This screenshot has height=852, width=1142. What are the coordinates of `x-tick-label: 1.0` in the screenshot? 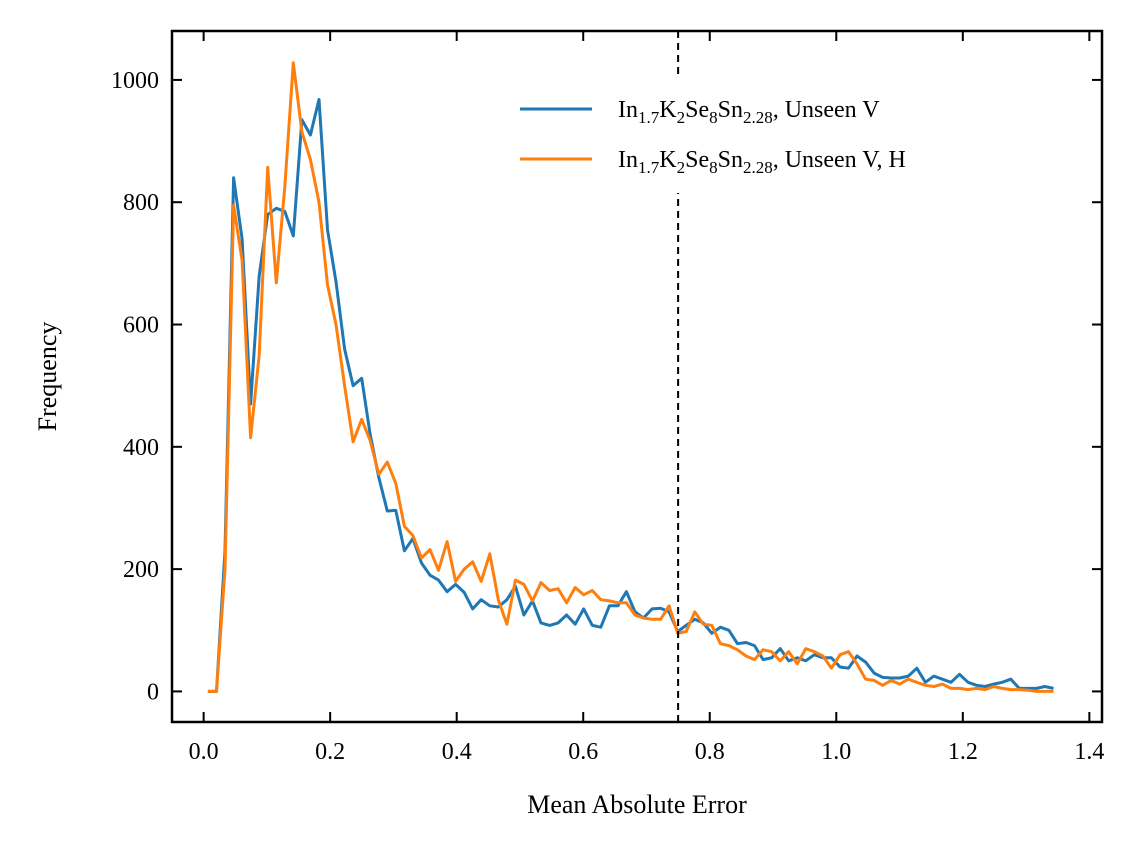 It's located at (836, 752).